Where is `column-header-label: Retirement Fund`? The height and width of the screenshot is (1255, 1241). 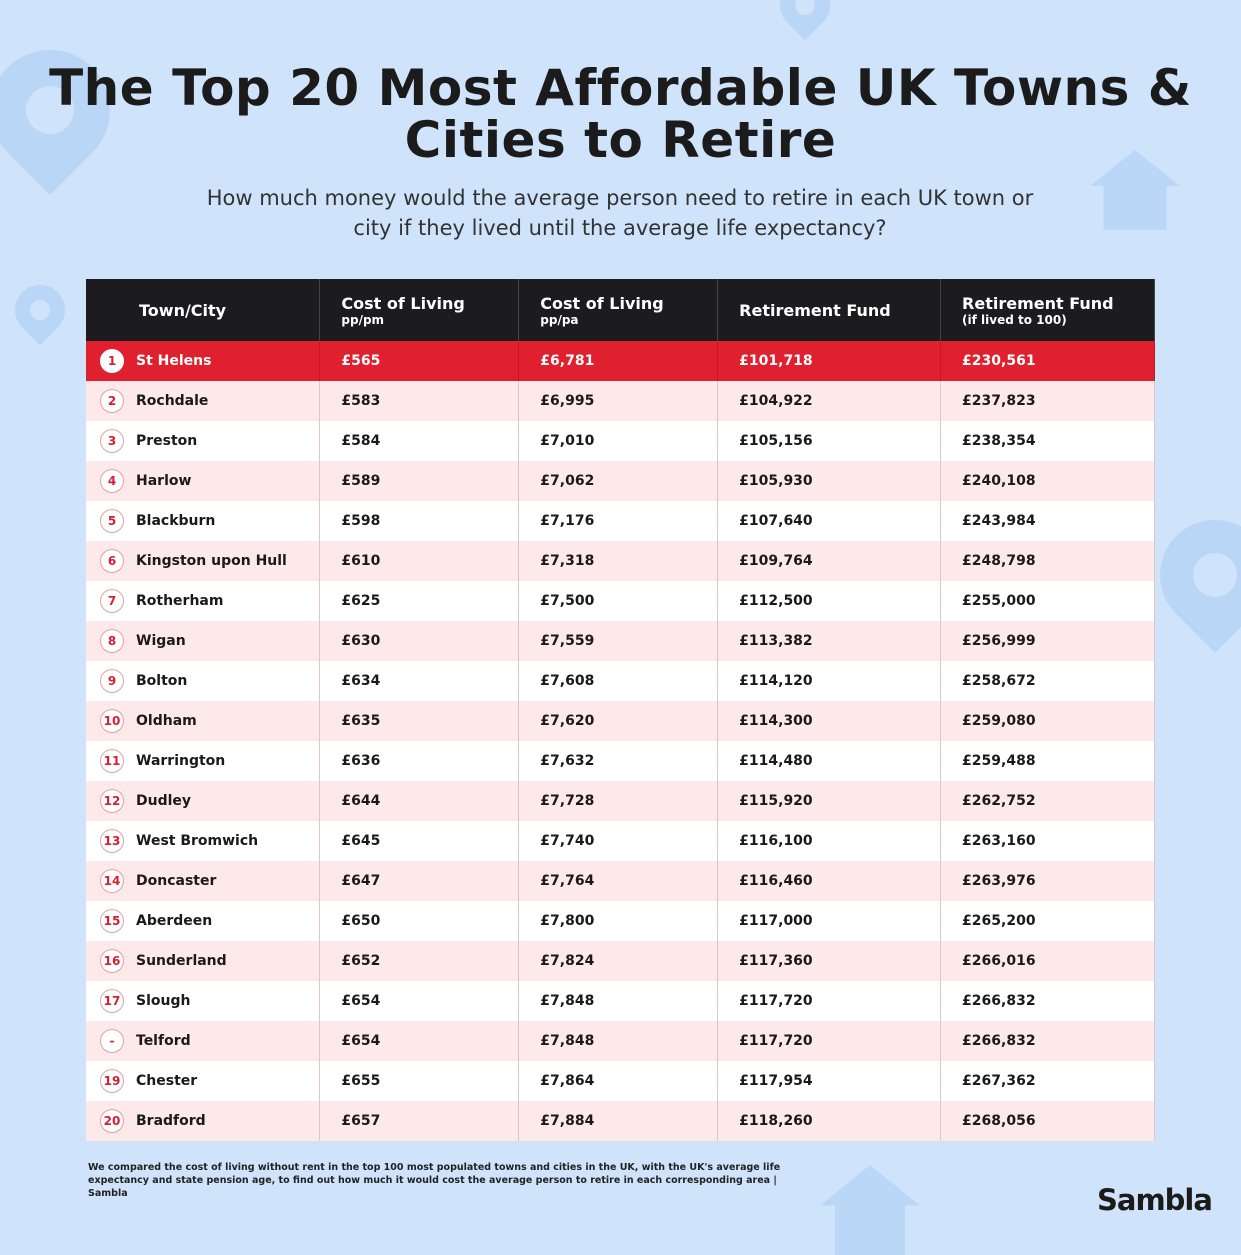
column-header-label: Retirement Fund is located at coordinates (815, 310).